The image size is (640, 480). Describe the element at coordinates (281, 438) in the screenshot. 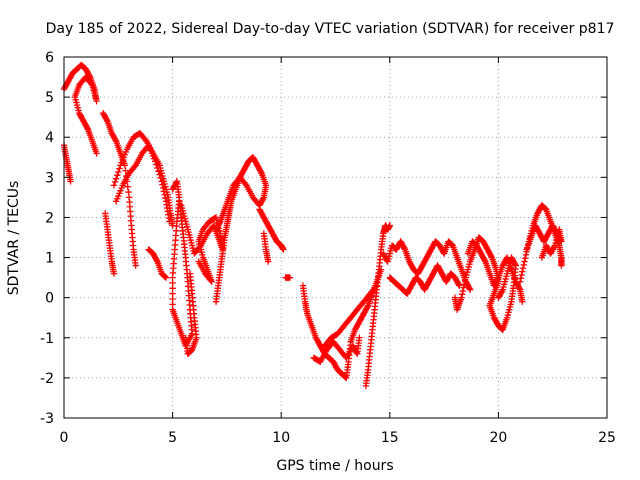

I see `x-tick-label: 10` at that location.